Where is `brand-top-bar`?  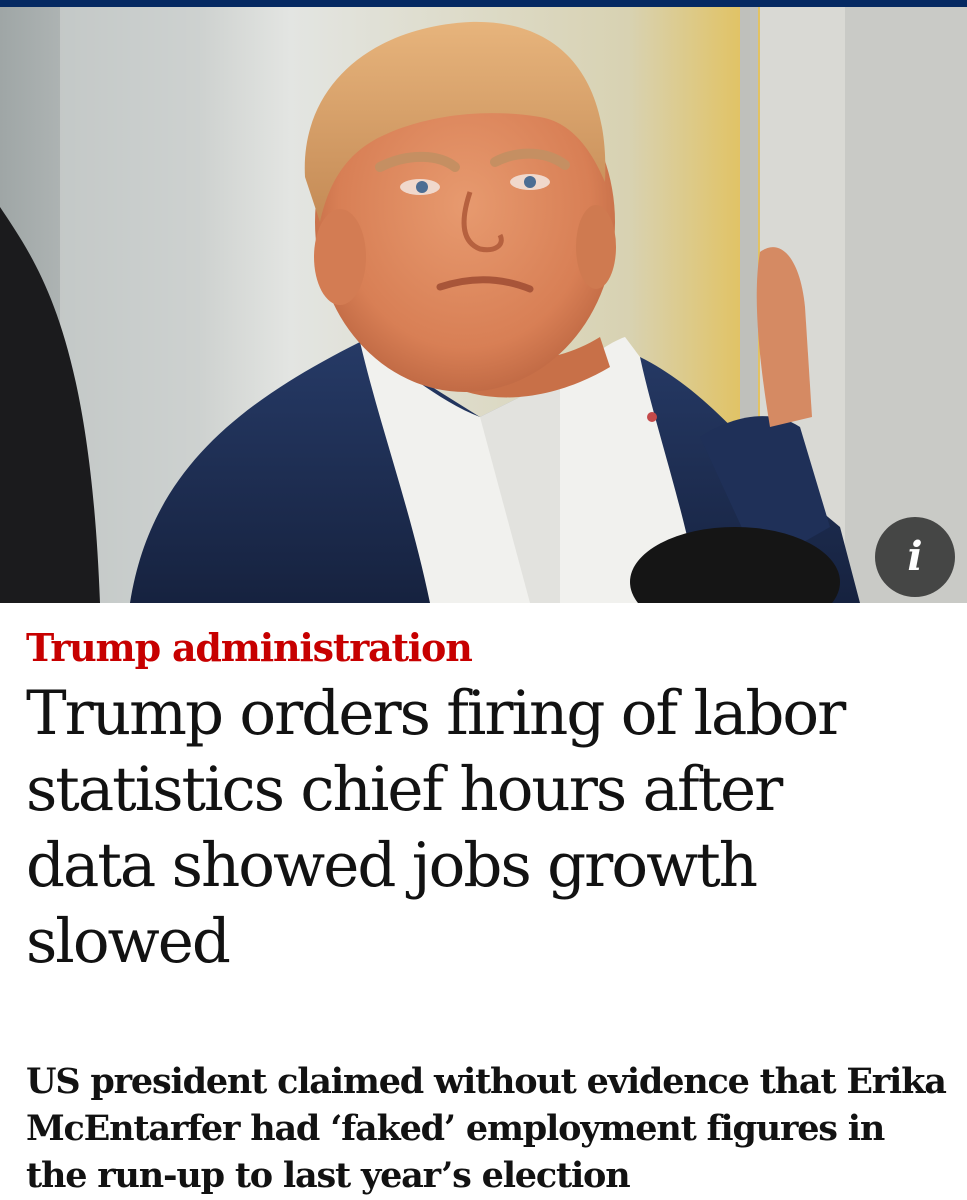
brand-top-bar is located at coordinates (483, 3).